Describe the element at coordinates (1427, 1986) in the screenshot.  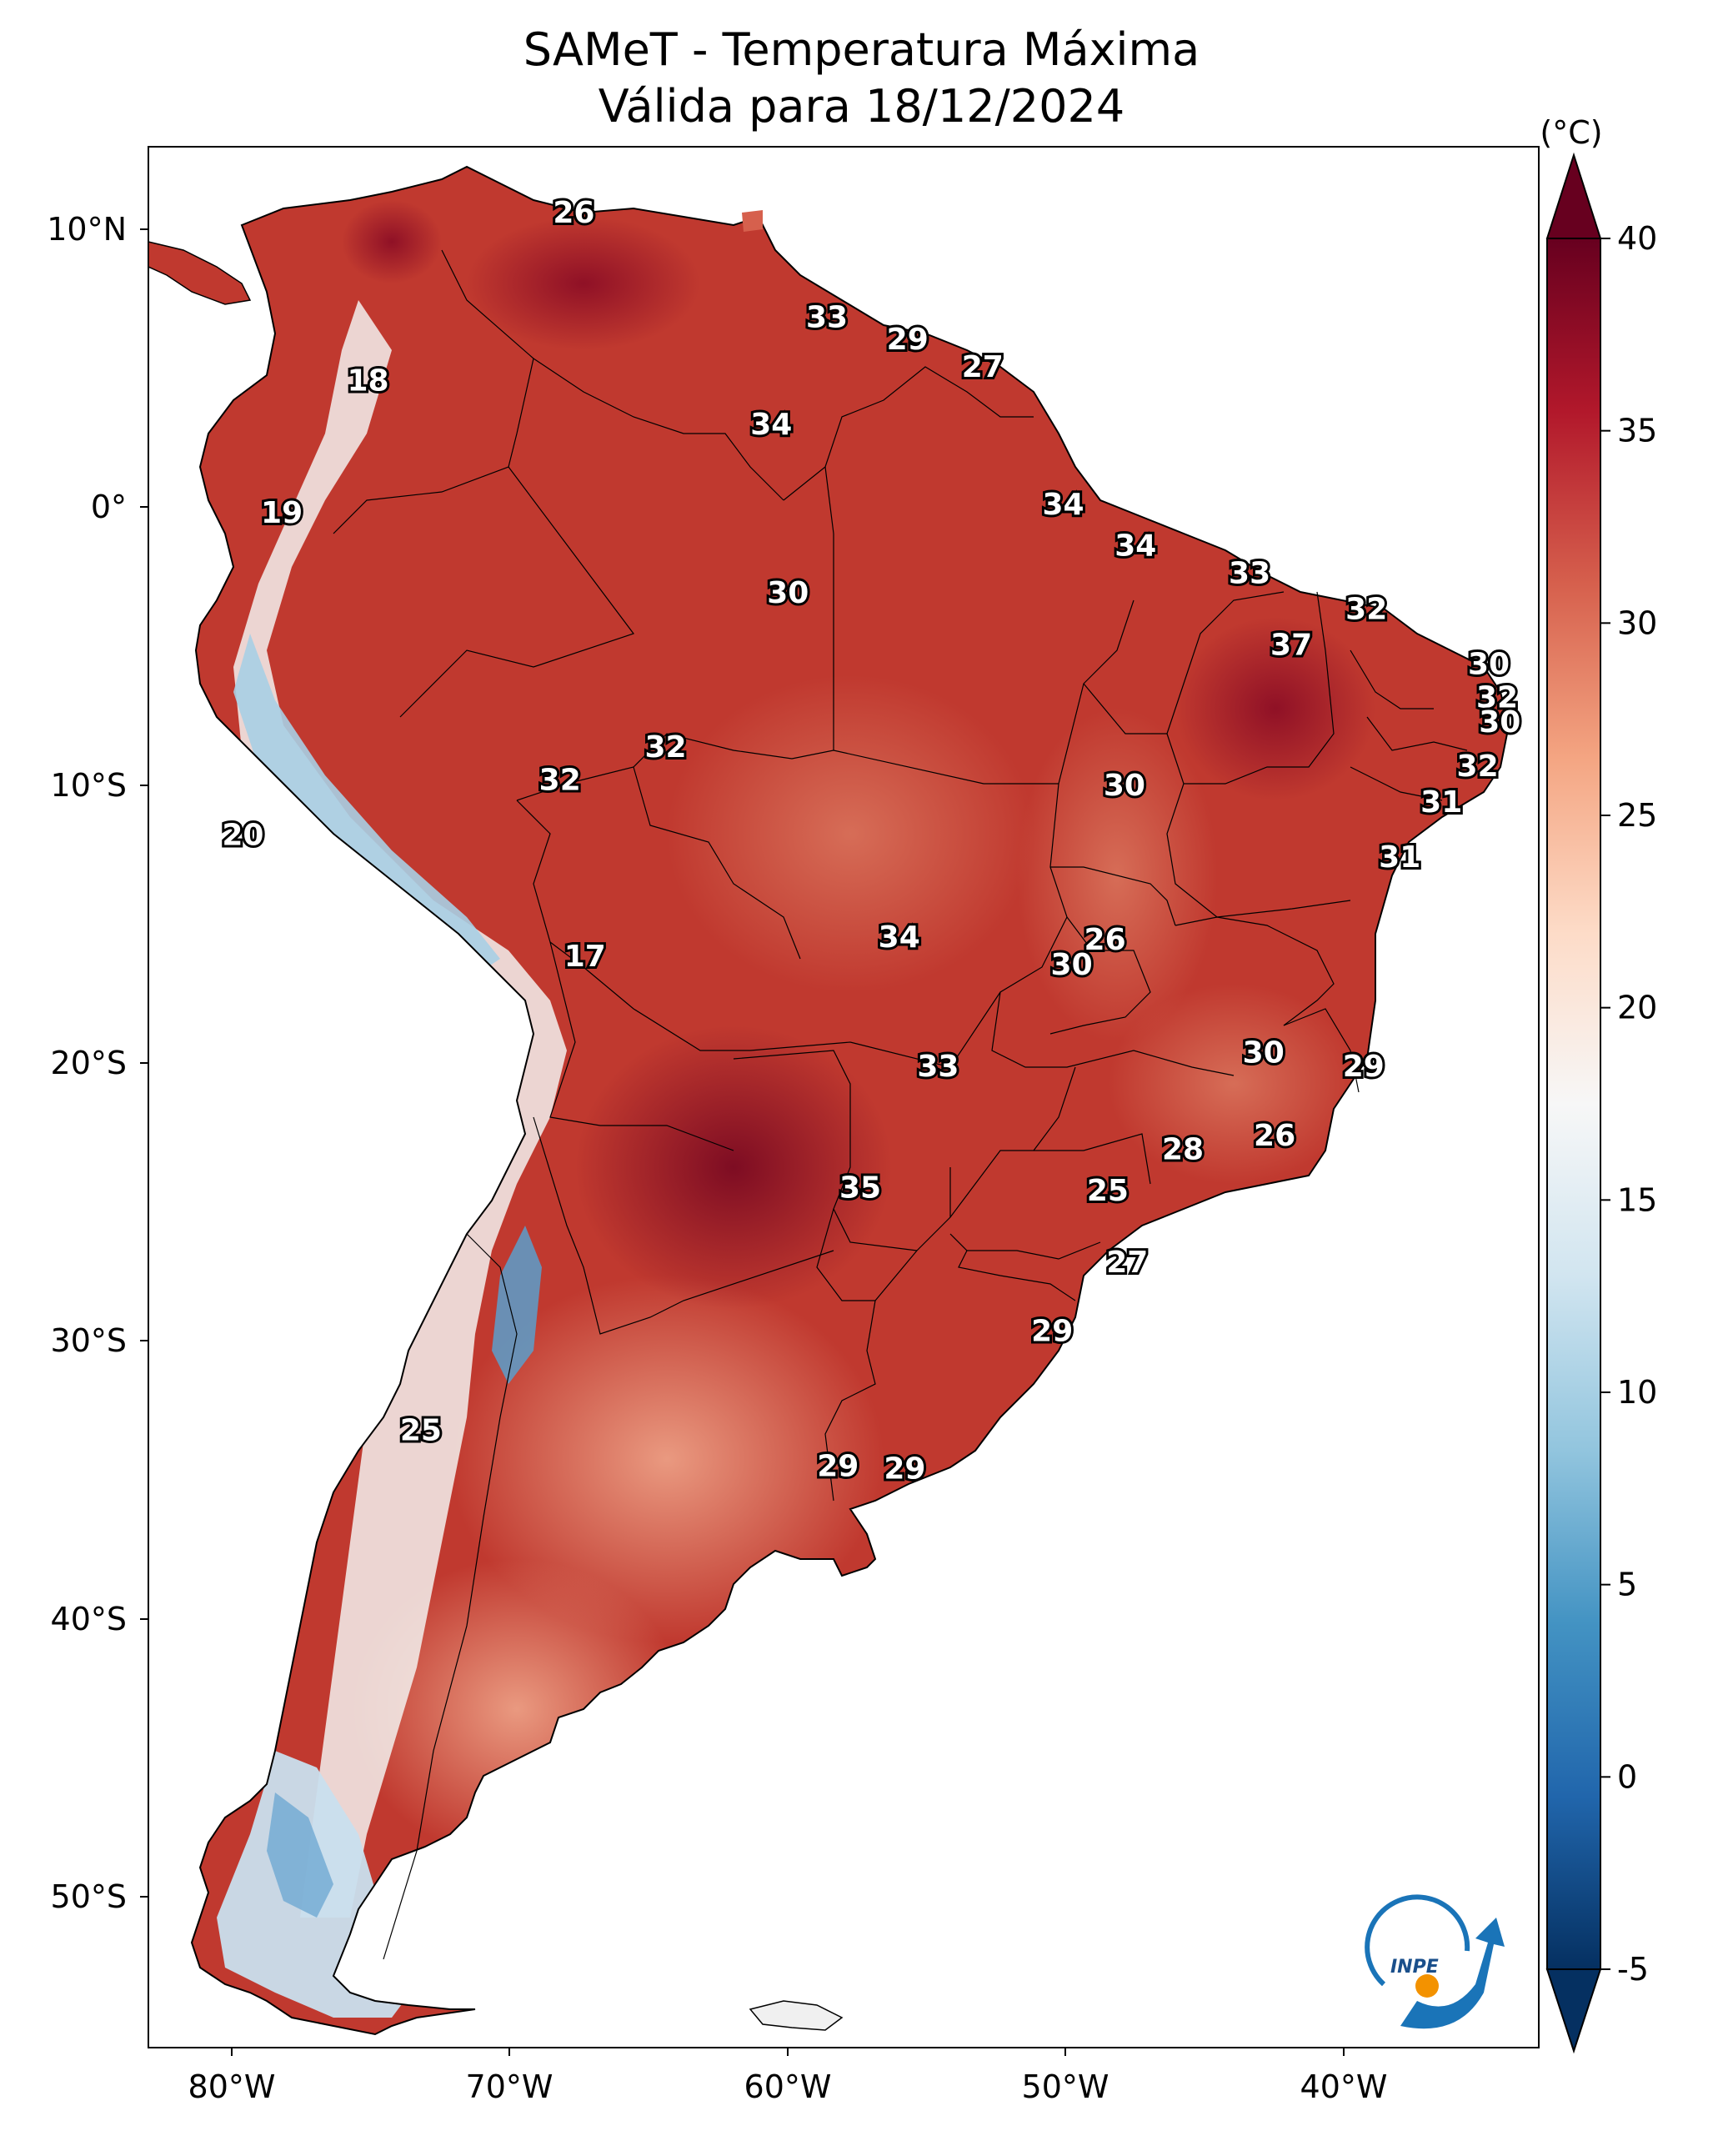
I see `logo-dot` at that location.